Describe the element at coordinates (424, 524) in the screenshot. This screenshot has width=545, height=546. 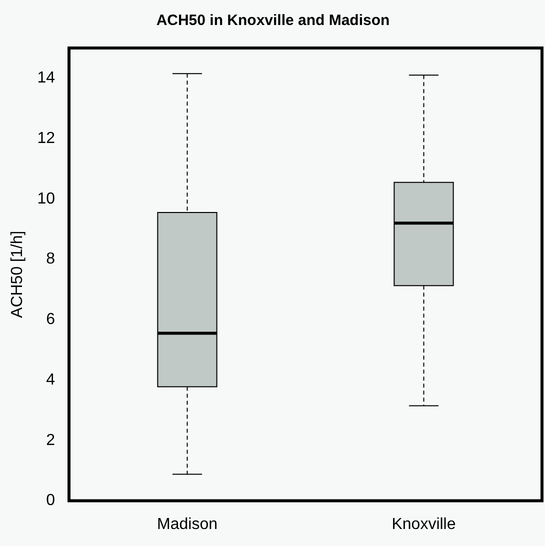
I see `x-tick-label: Knoxville` at that location.